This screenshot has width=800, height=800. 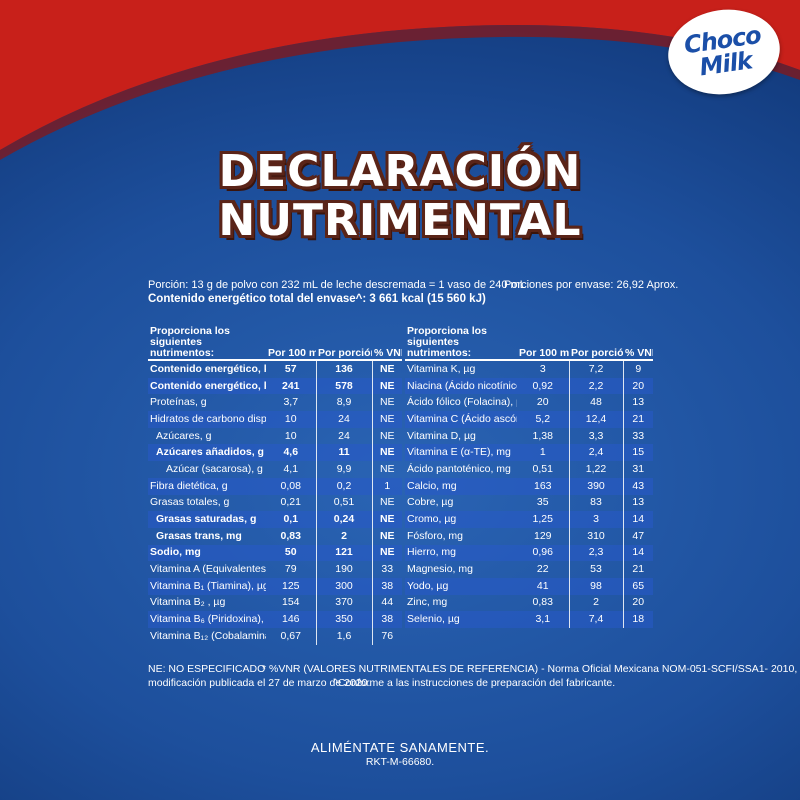 What do you see at coordinates (595, 536) in the screenshot?
I see `value-per-portion: 310` at bounding box center [595, 536].